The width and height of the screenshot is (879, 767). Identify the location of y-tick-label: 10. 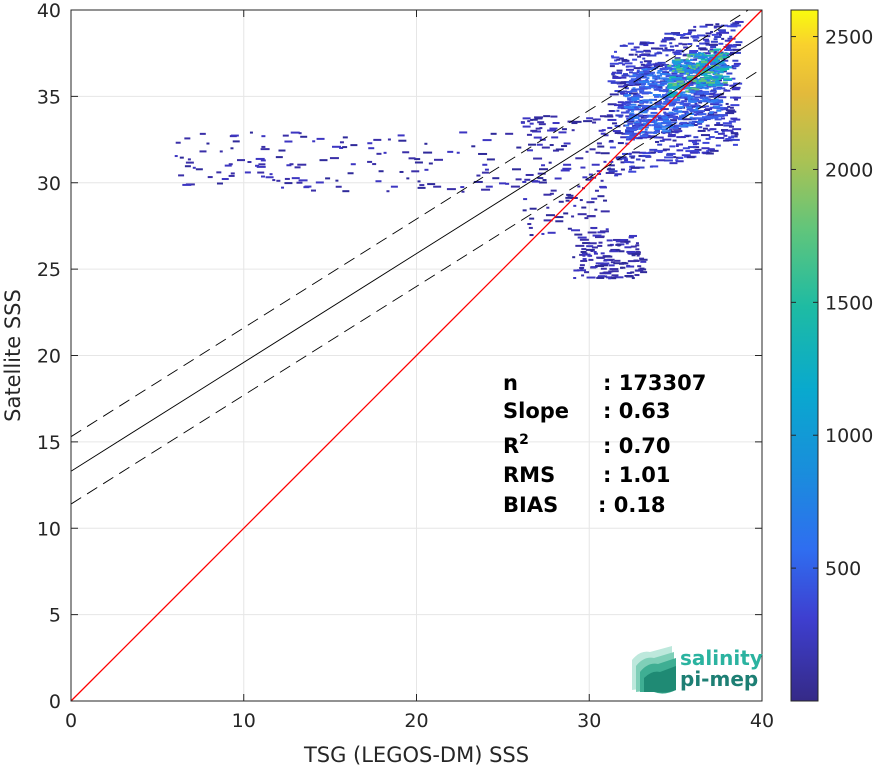
(49, 529).